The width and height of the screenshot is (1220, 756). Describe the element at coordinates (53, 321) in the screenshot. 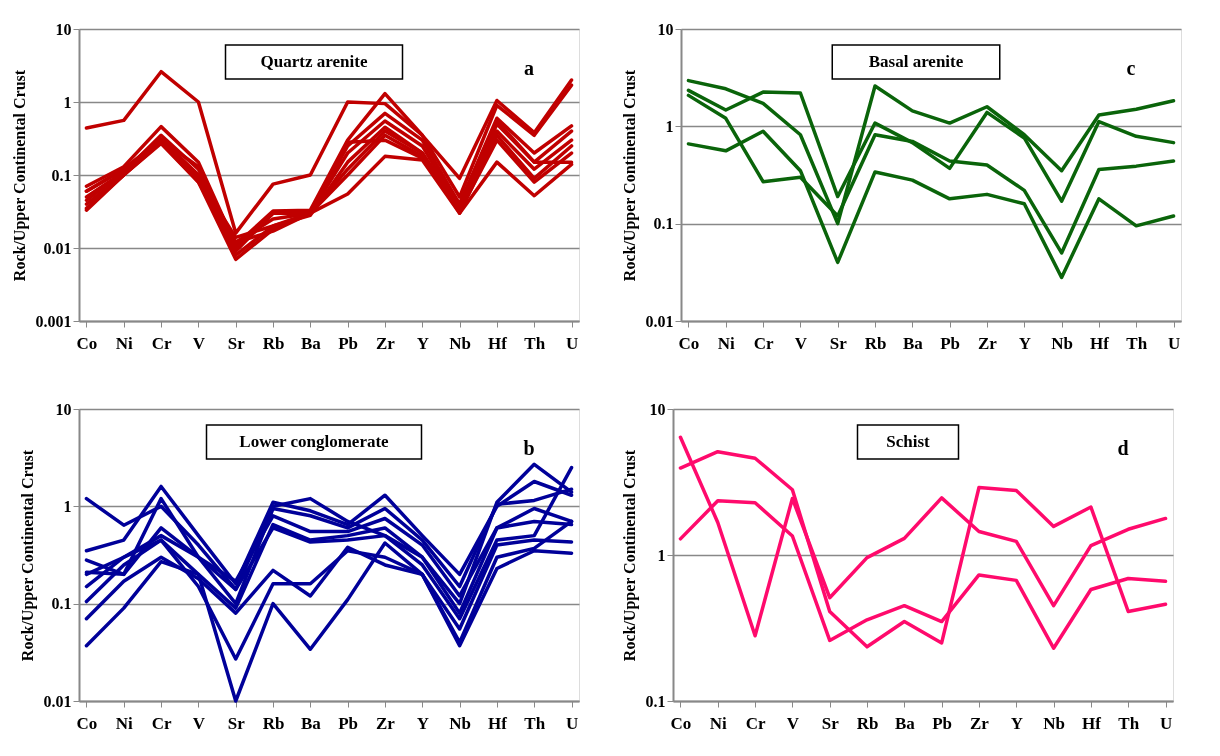

I see `y-tick-label: 0.001` at that location.